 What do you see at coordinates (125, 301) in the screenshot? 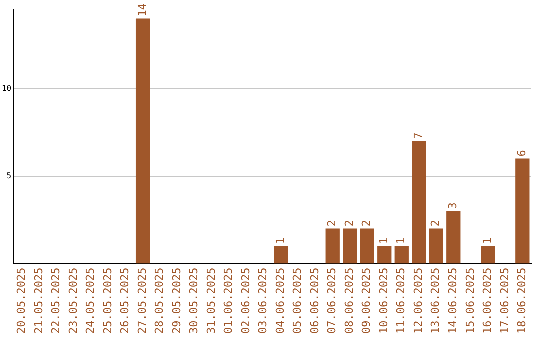
I see `x-tick-label: 26.05.2025` at bounding box center [125, 301].